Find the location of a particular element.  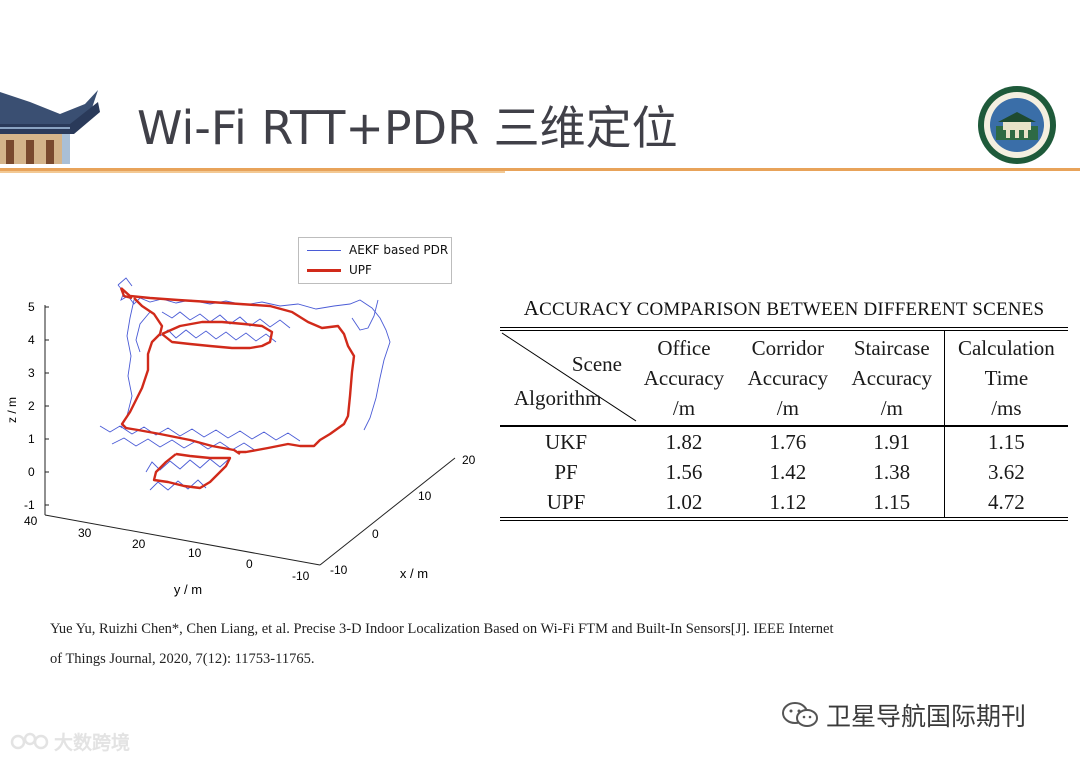

cell-office: 1.02 is located at coordinates (684, 502).